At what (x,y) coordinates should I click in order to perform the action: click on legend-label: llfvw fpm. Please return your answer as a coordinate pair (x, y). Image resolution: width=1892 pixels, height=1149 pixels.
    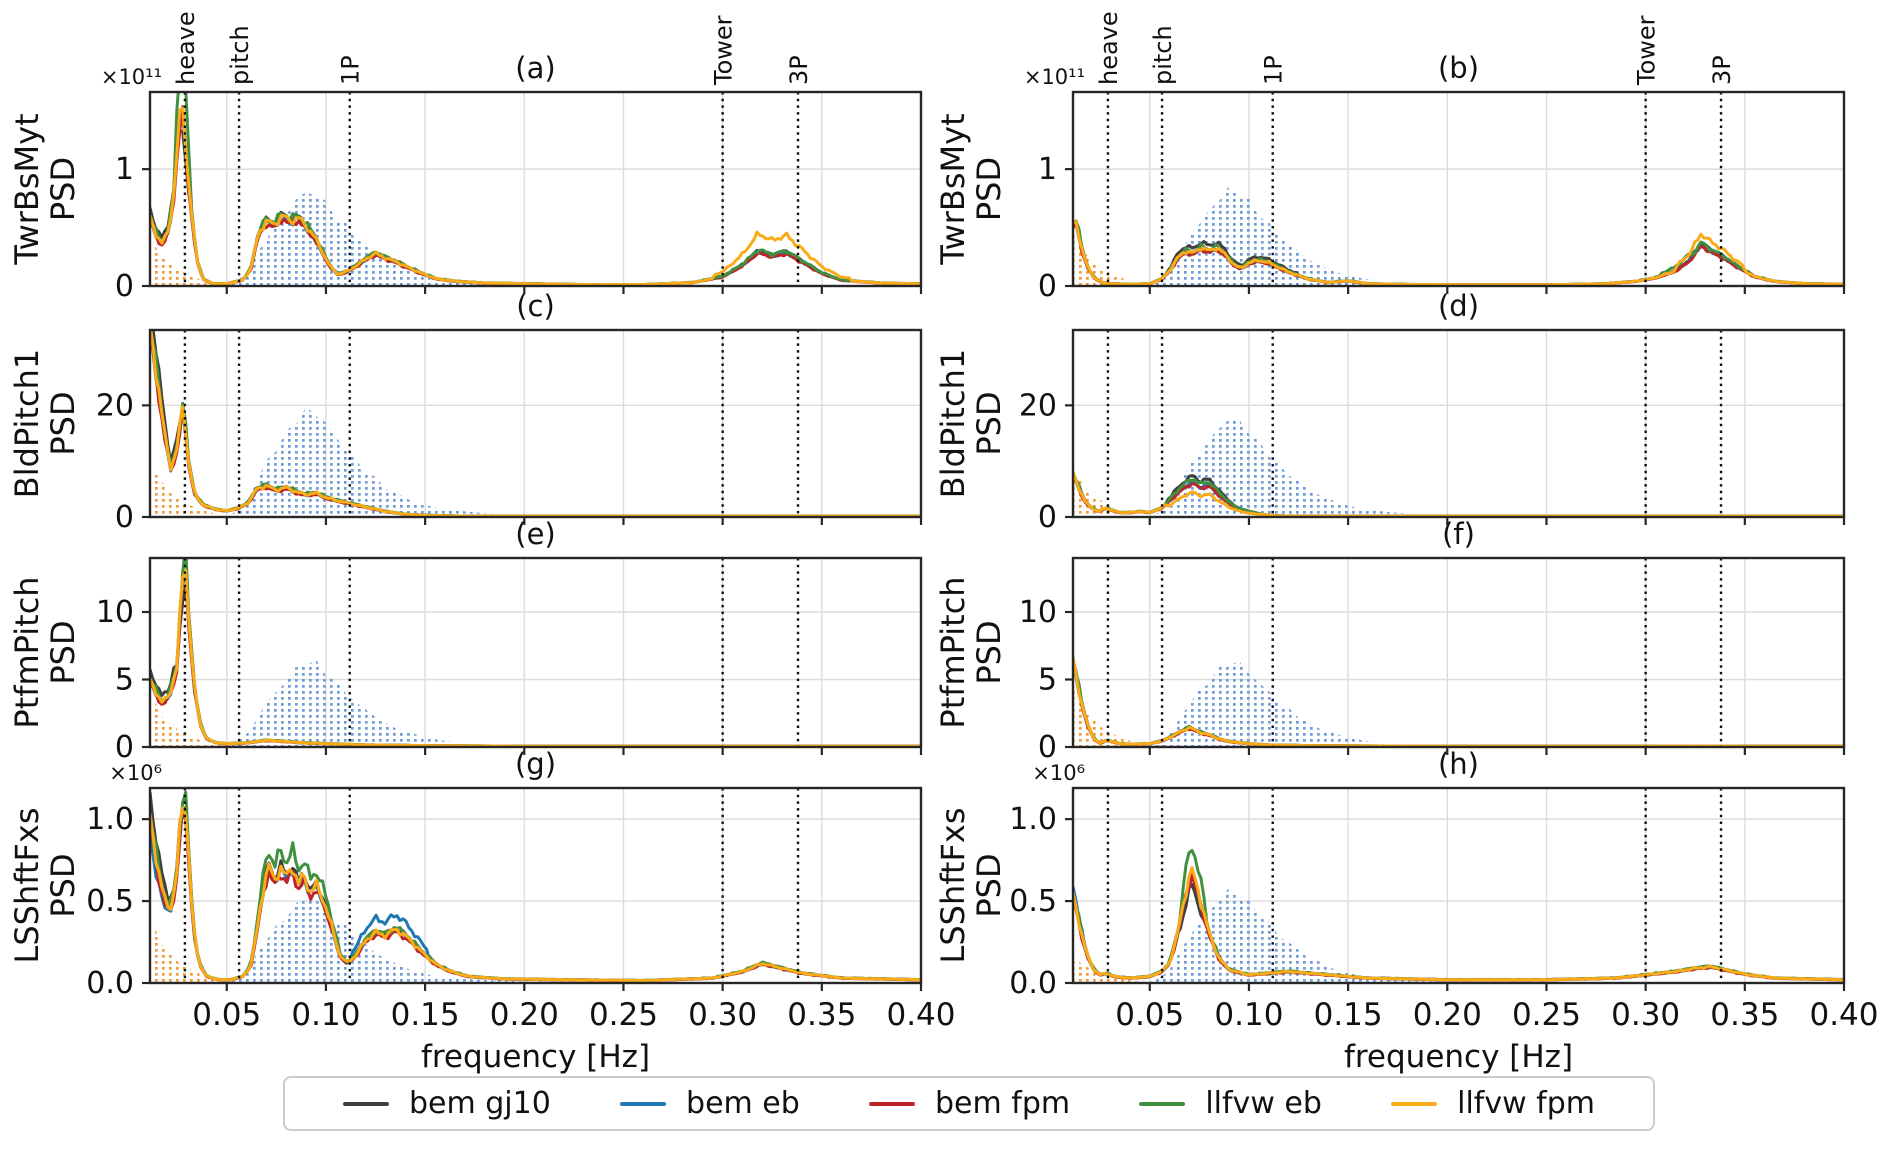
    Looking at the image, I should click on (1526, 1103).